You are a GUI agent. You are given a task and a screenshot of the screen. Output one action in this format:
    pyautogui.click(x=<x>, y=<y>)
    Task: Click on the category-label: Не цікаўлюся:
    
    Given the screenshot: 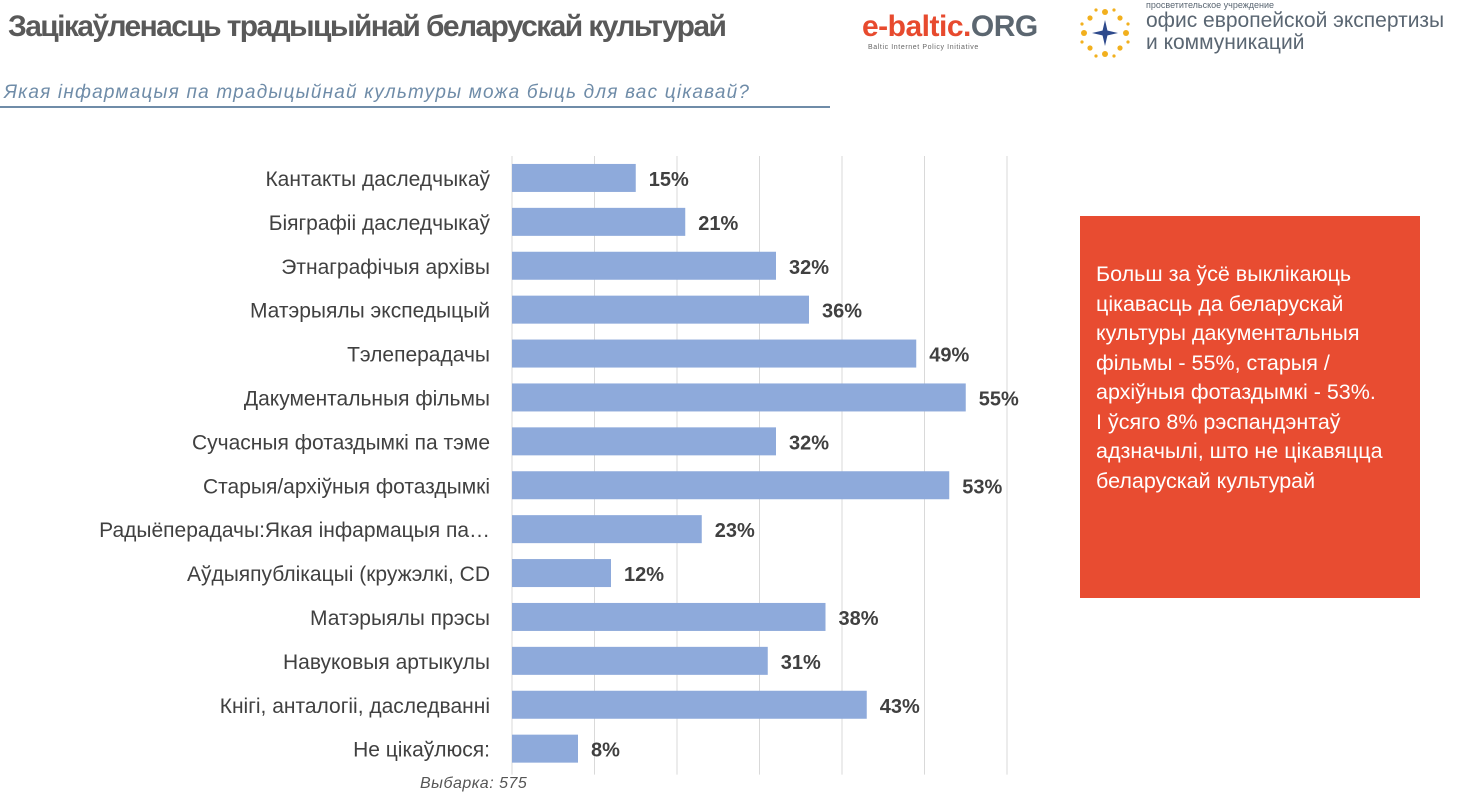 What is the action you would take?
    pyautogui.click(x=421, y=750)
    